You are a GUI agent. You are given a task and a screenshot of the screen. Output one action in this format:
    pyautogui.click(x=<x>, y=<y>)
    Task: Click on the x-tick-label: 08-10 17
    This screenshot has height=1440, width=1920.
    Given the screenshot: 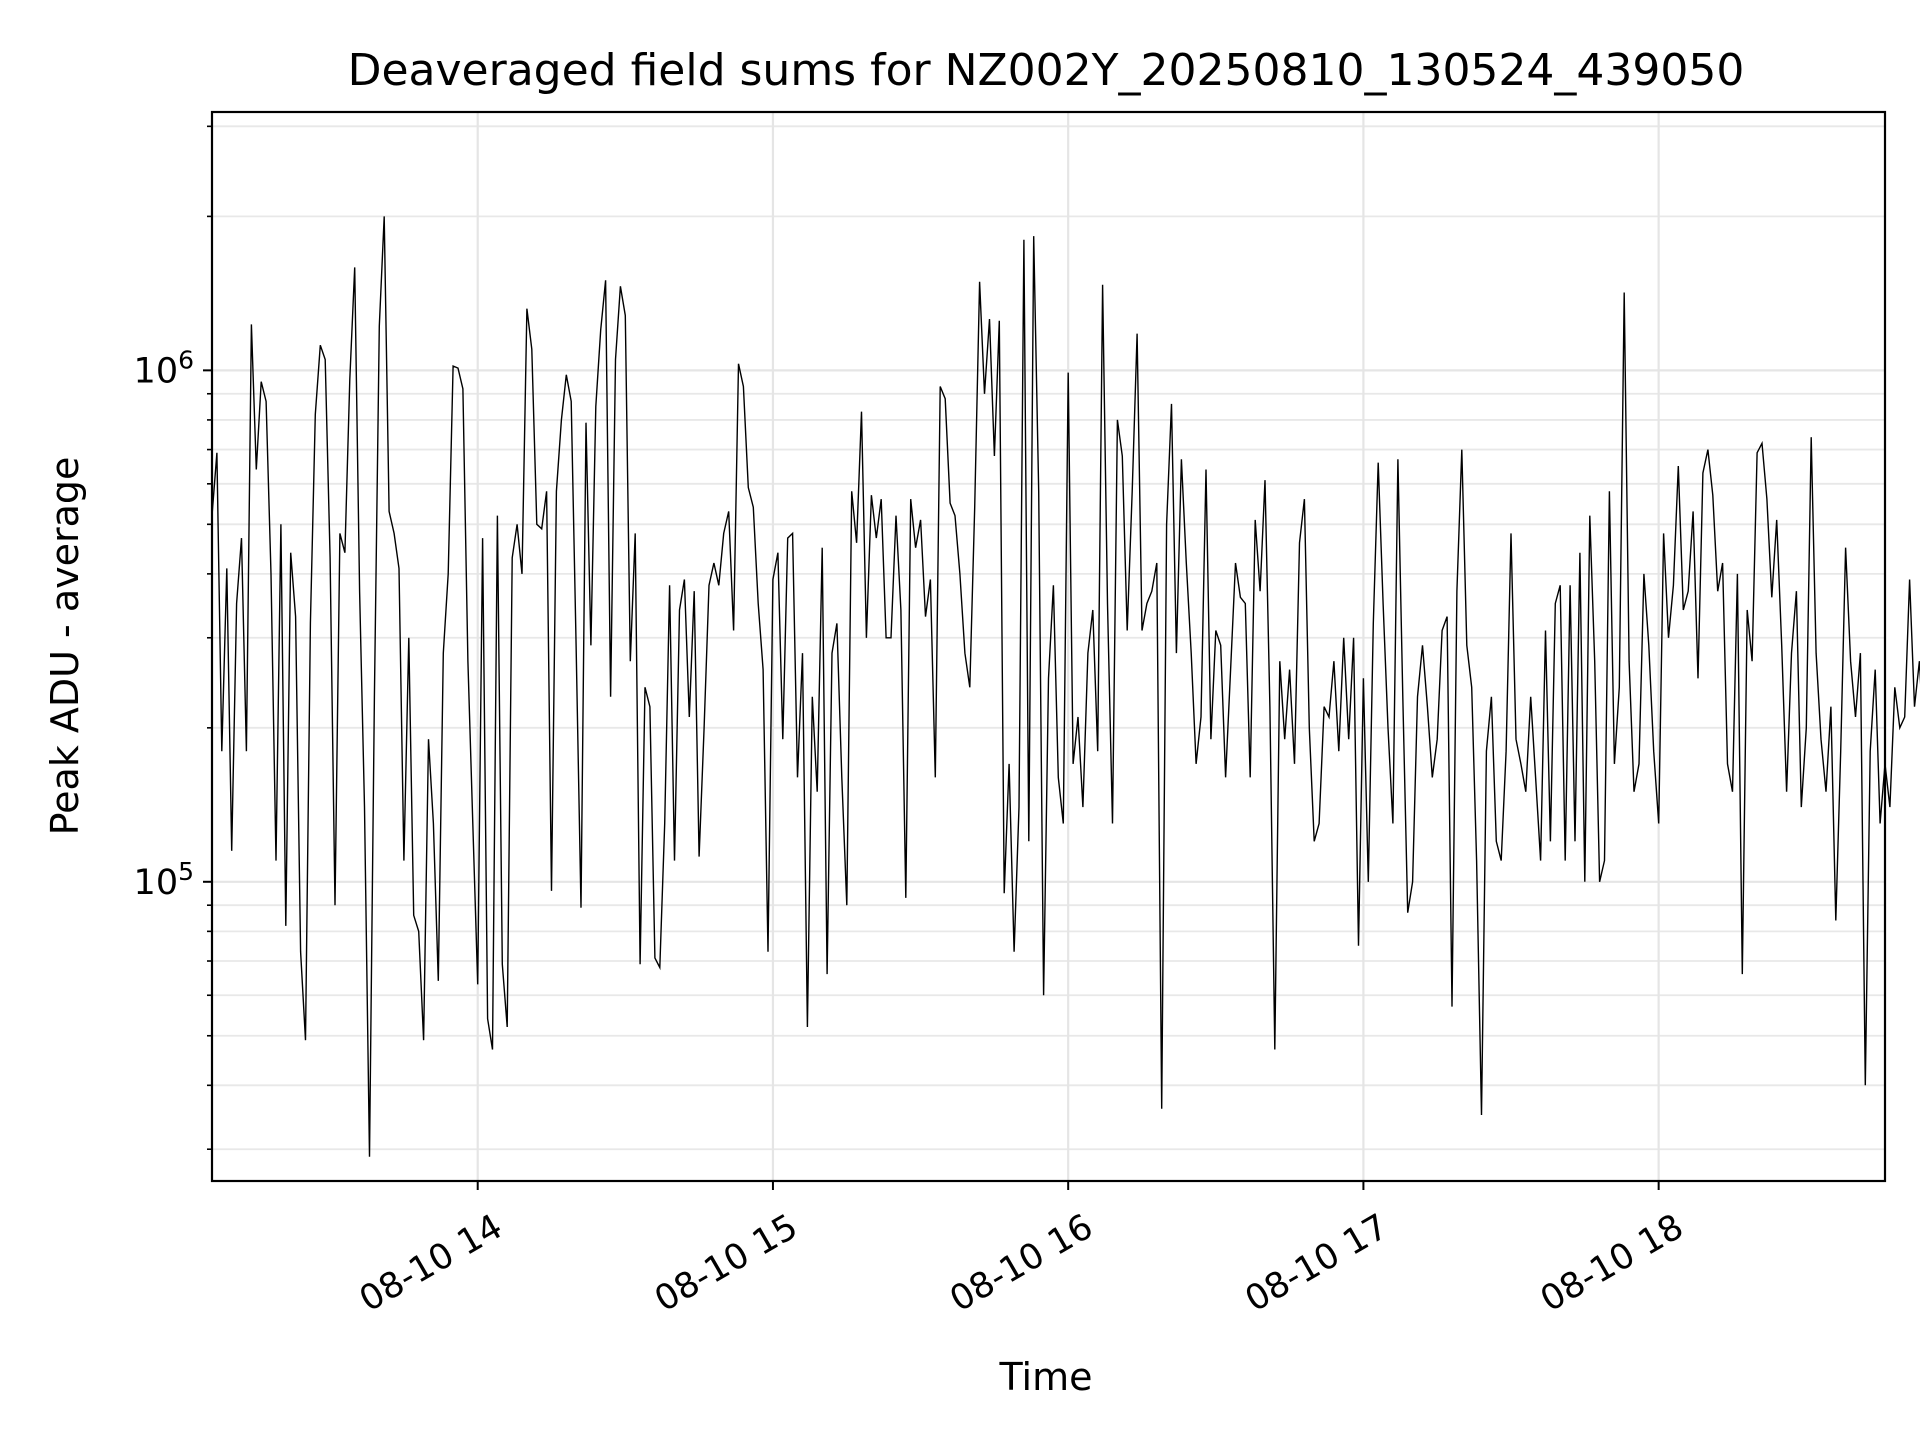 What is the action you would take?
    pyautogui.click(x=1317, y=1263)
    